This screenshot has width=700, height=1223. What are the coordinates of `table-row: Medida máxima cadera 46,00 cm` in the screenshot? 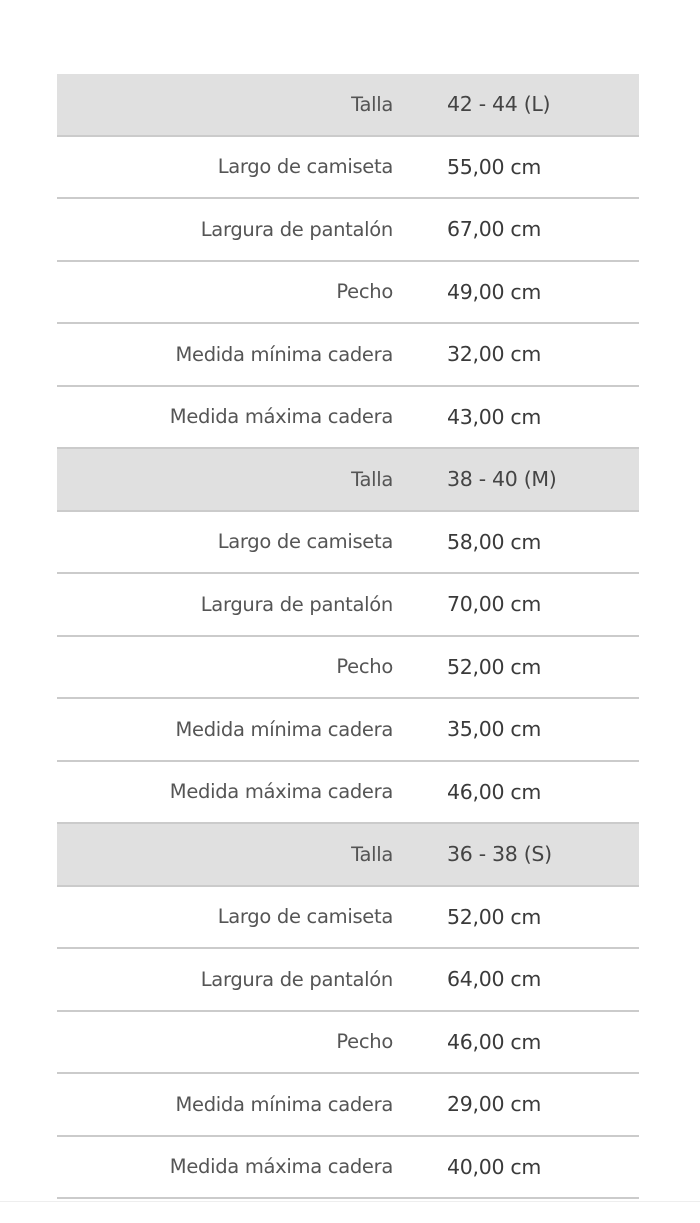 It's located at (348, 793).